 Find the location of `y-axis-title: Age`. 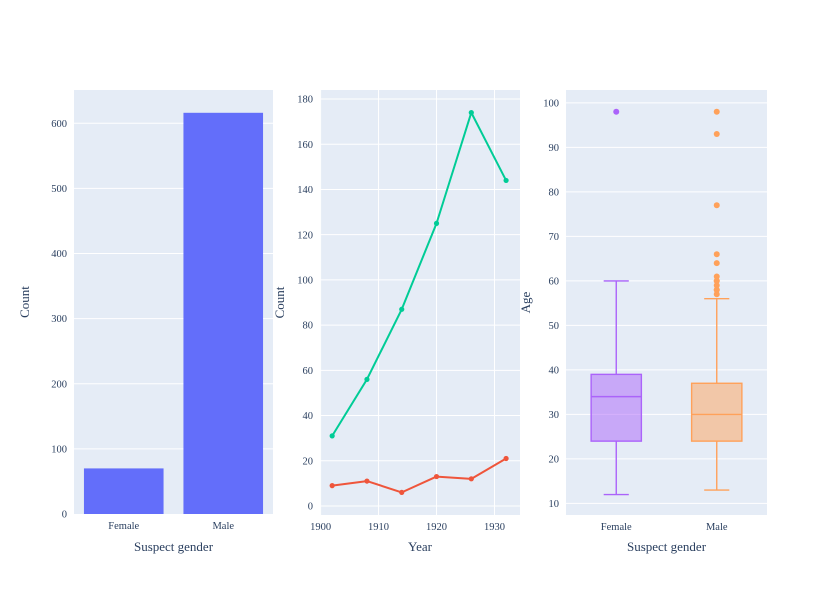

y-axis-title: Age is located at coordinates (525, 302).